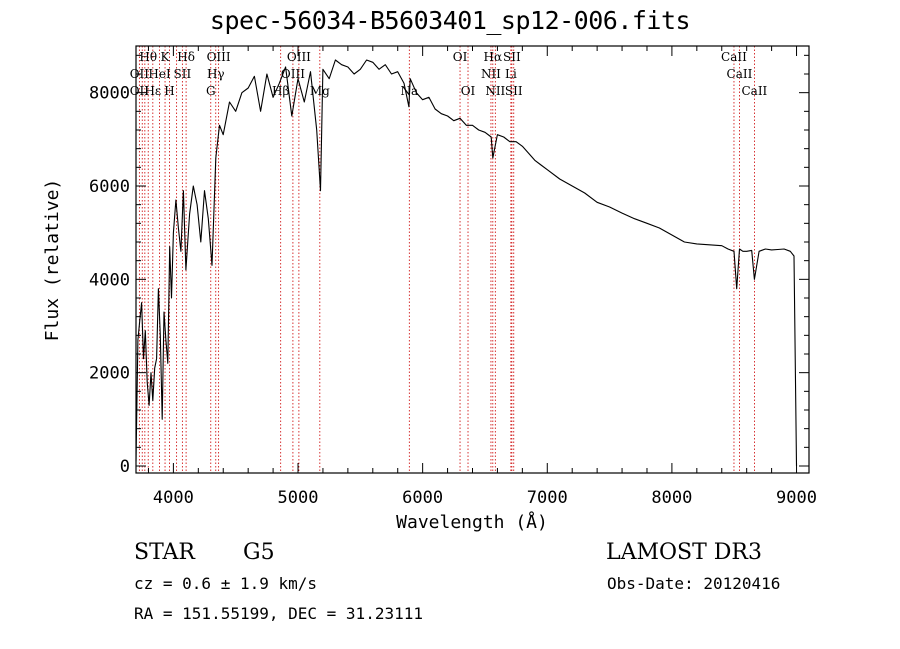  I want to click on line-label: G, so click(211, 91).